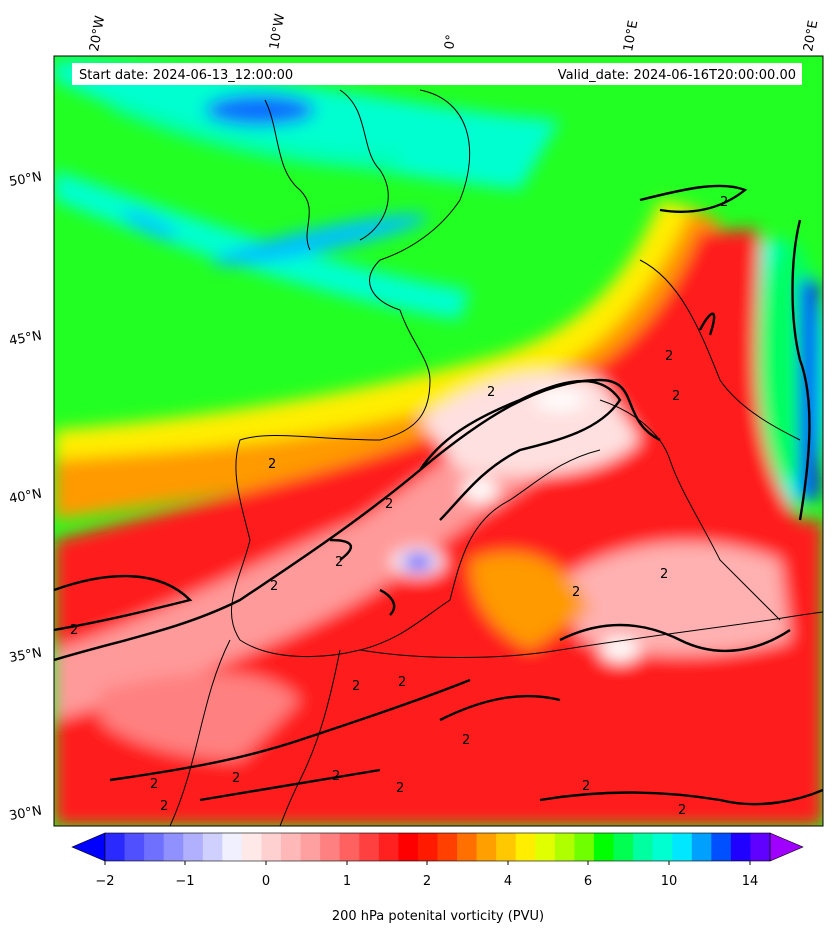 The width and height of the screenshot is (832, 936). What do you see at coordinates (97, 34) in the screenshot?
I see `lon-label-20w: 20°W` at bounding box center [97, 34].